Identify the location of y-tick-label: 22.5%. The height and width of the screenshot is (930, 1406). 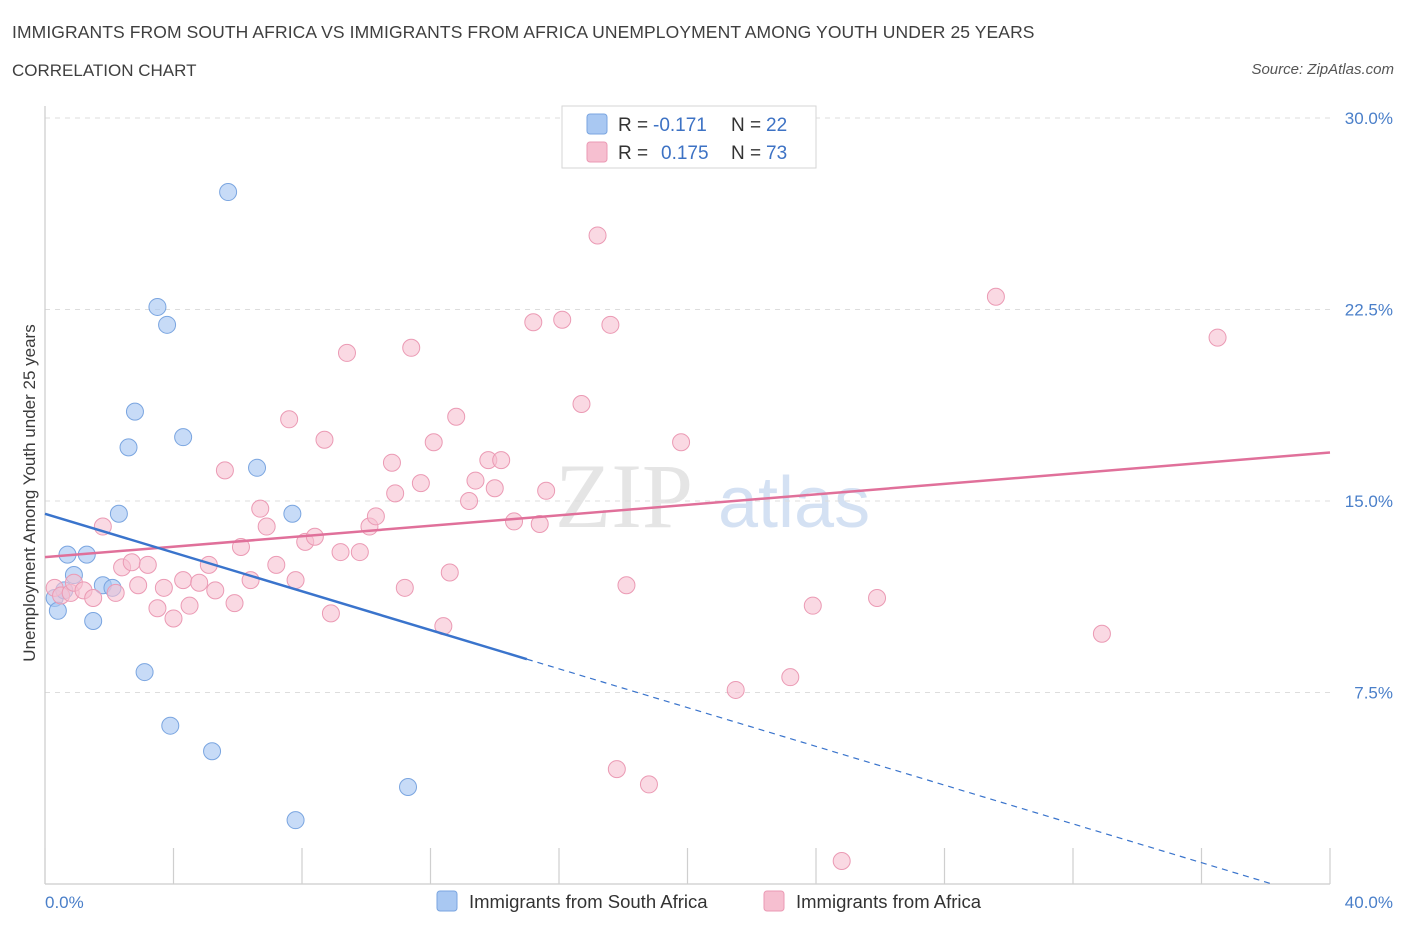
(1369, 310).